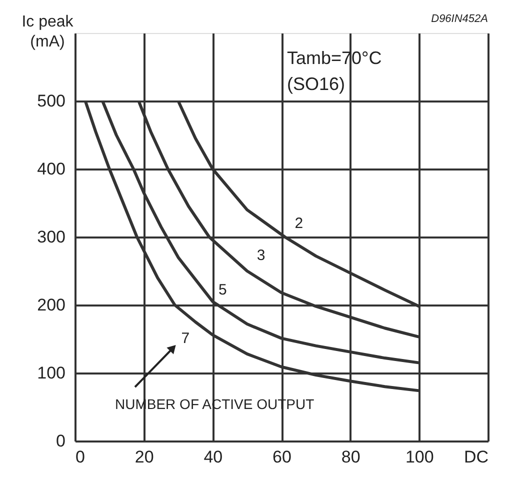 This screenshot has width=507, height=485. What do you see at coordinates (185, 338) in the screenshot?
I see `series-label: 7` at bounding box center [185, 338].